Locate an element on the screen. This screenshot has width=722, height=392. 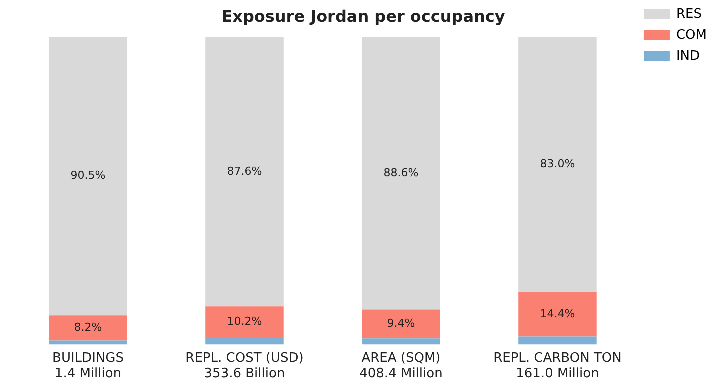
data-label: 9.4% is located at coordinates (401, 323).